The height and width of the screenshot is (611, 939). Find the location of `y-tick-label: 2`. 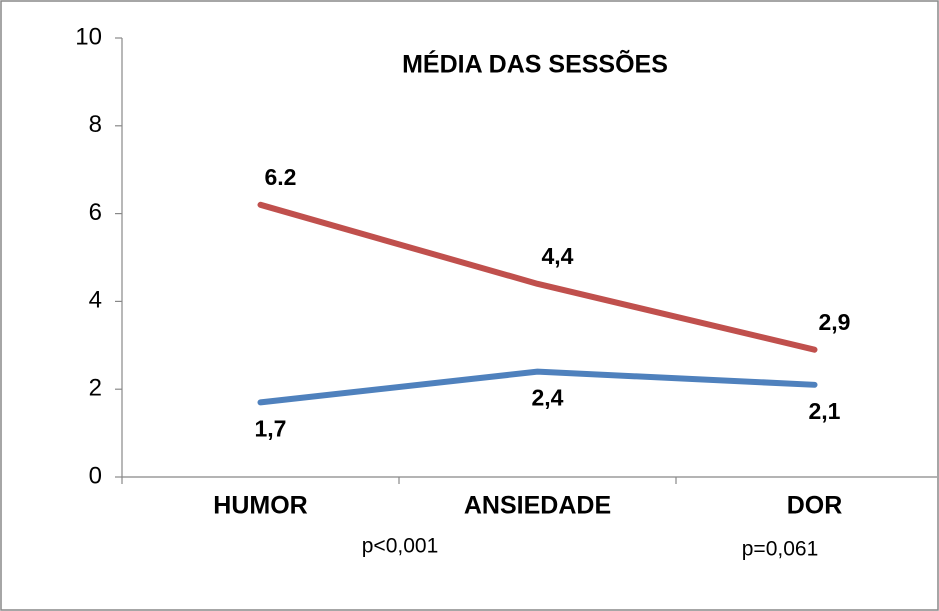

y-tick-label: 2 is located at coordinates (95, 388).